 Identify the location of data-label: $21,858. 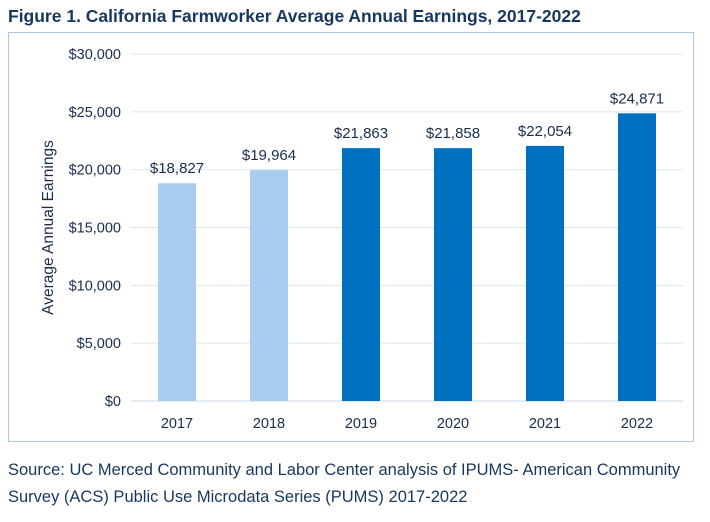
(453, 133).